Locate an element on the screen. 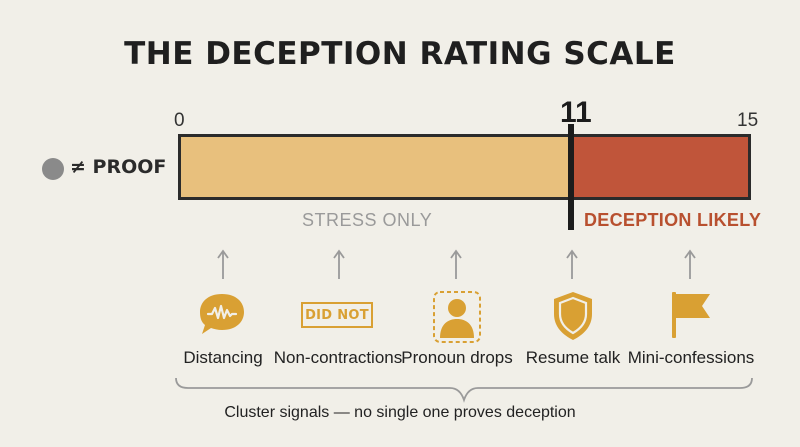 This screenshot has height=447, width=800. flag-icon is located at coordinates (691, 315).